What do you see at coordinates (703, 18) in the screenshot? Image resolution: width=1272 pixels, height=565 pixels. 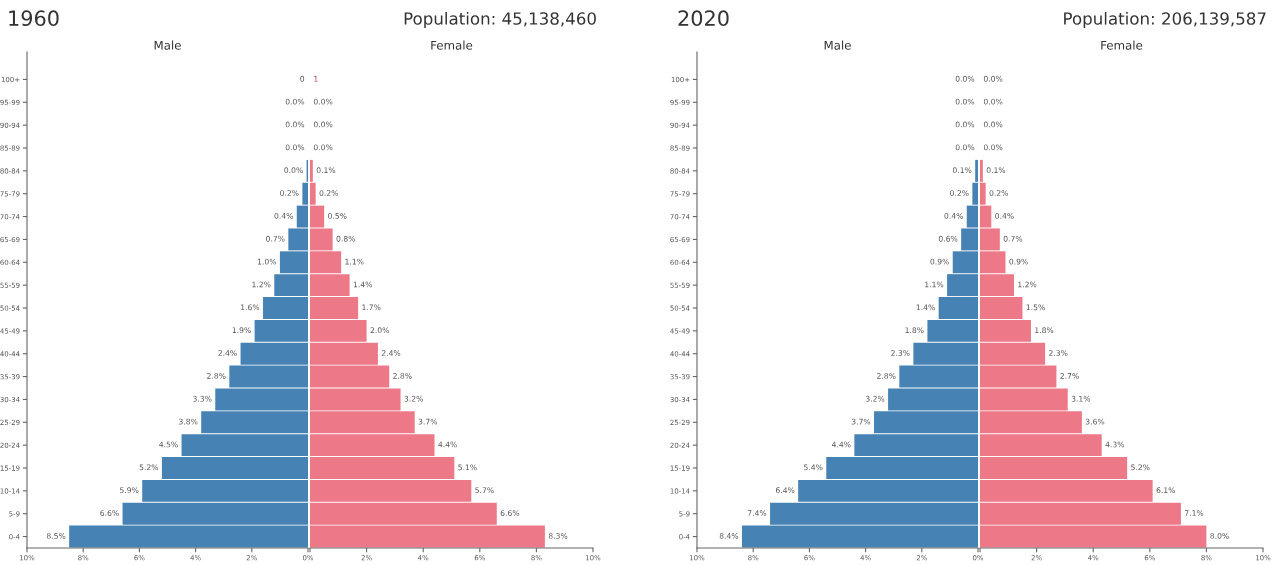 I see `chart-title: 2020` at bounding box center [703, 18].